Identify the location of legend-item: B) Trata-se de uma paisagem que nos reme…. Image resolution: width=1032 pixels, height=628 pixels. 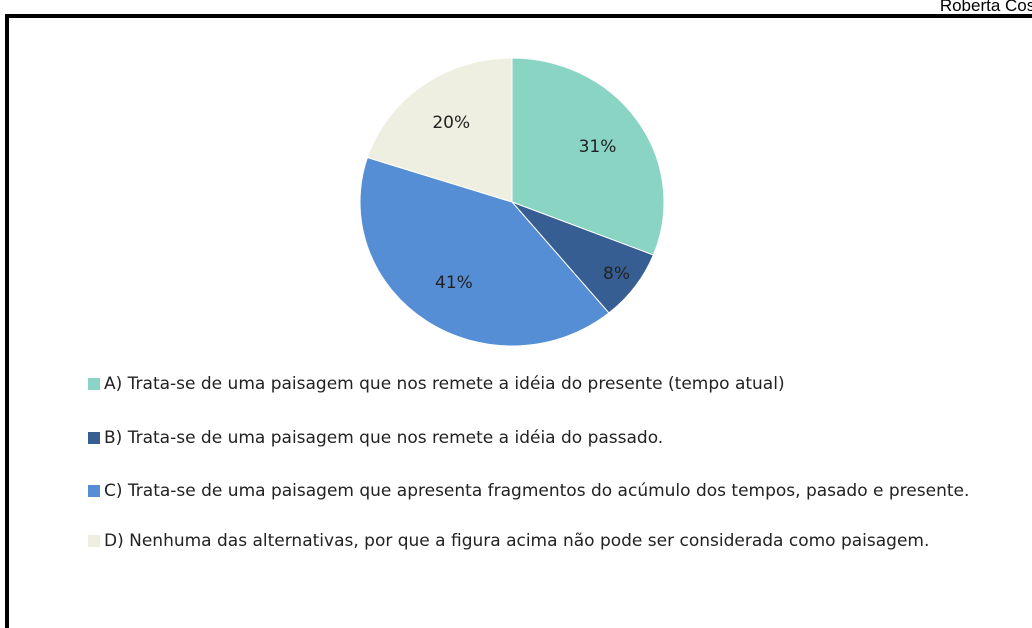
(538, 438).